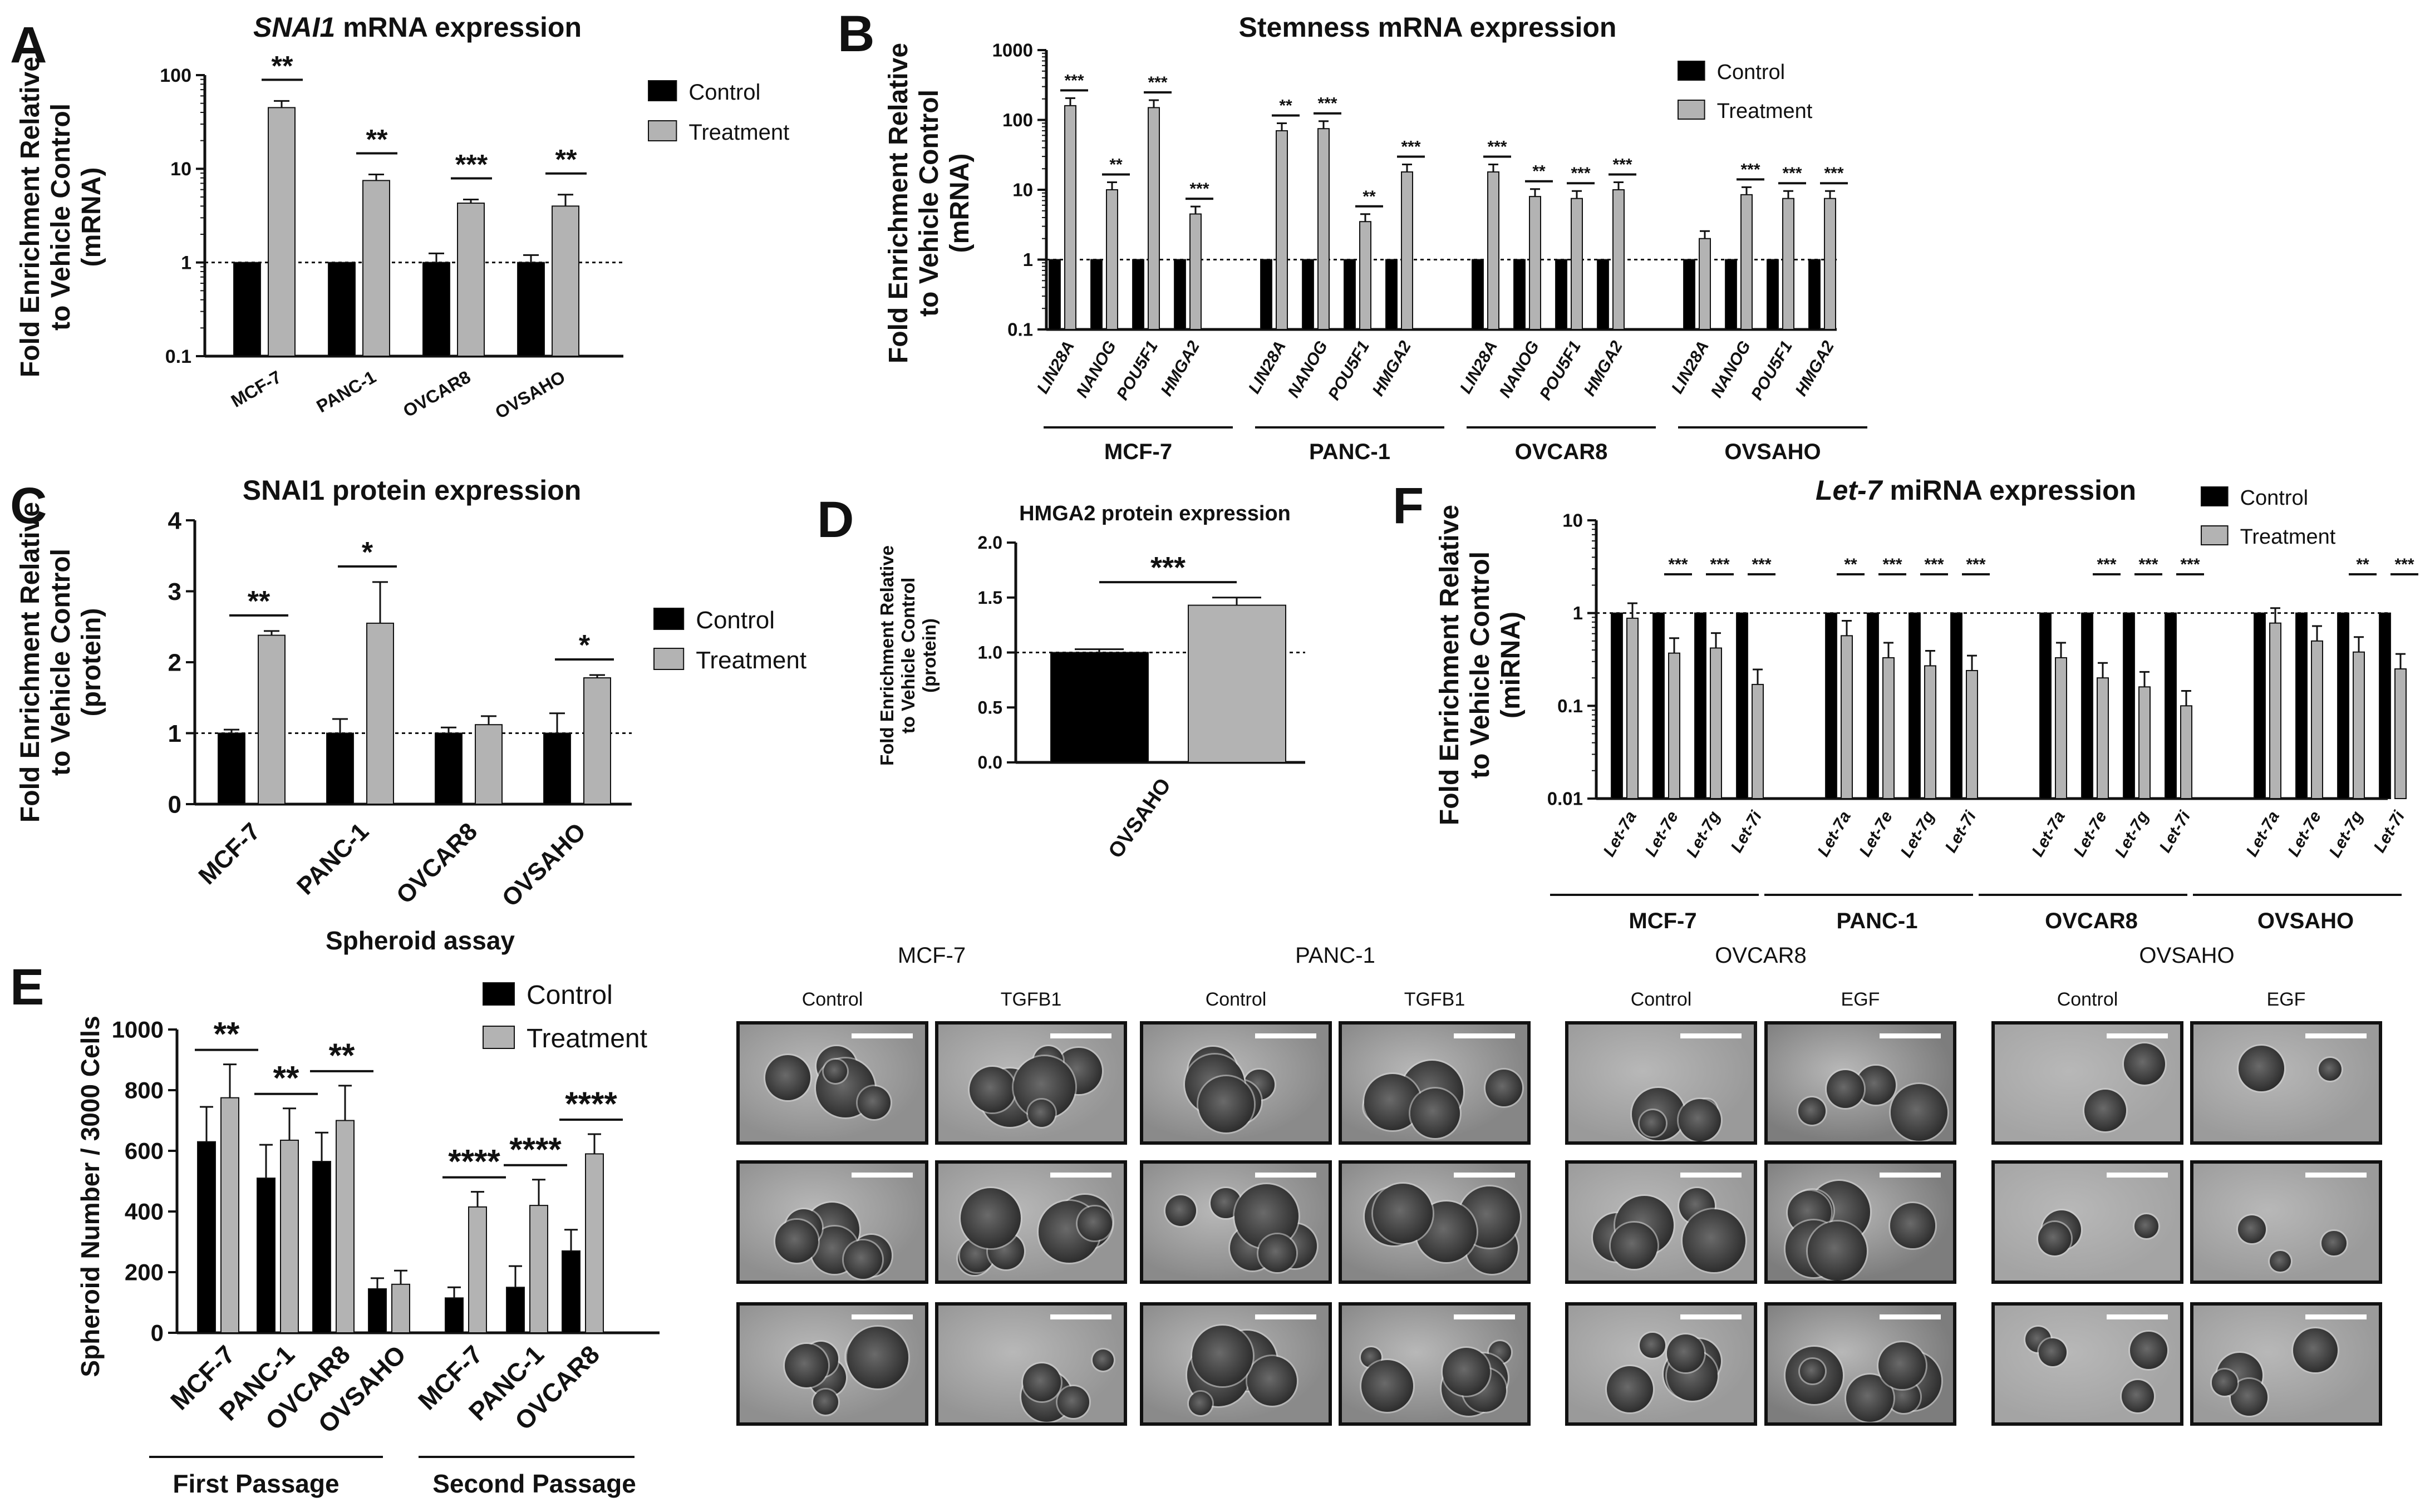 The width and height of the screenshot is (2420, 1512). I want to click on svg-text: to Vehicle Control, so click(61, 662).